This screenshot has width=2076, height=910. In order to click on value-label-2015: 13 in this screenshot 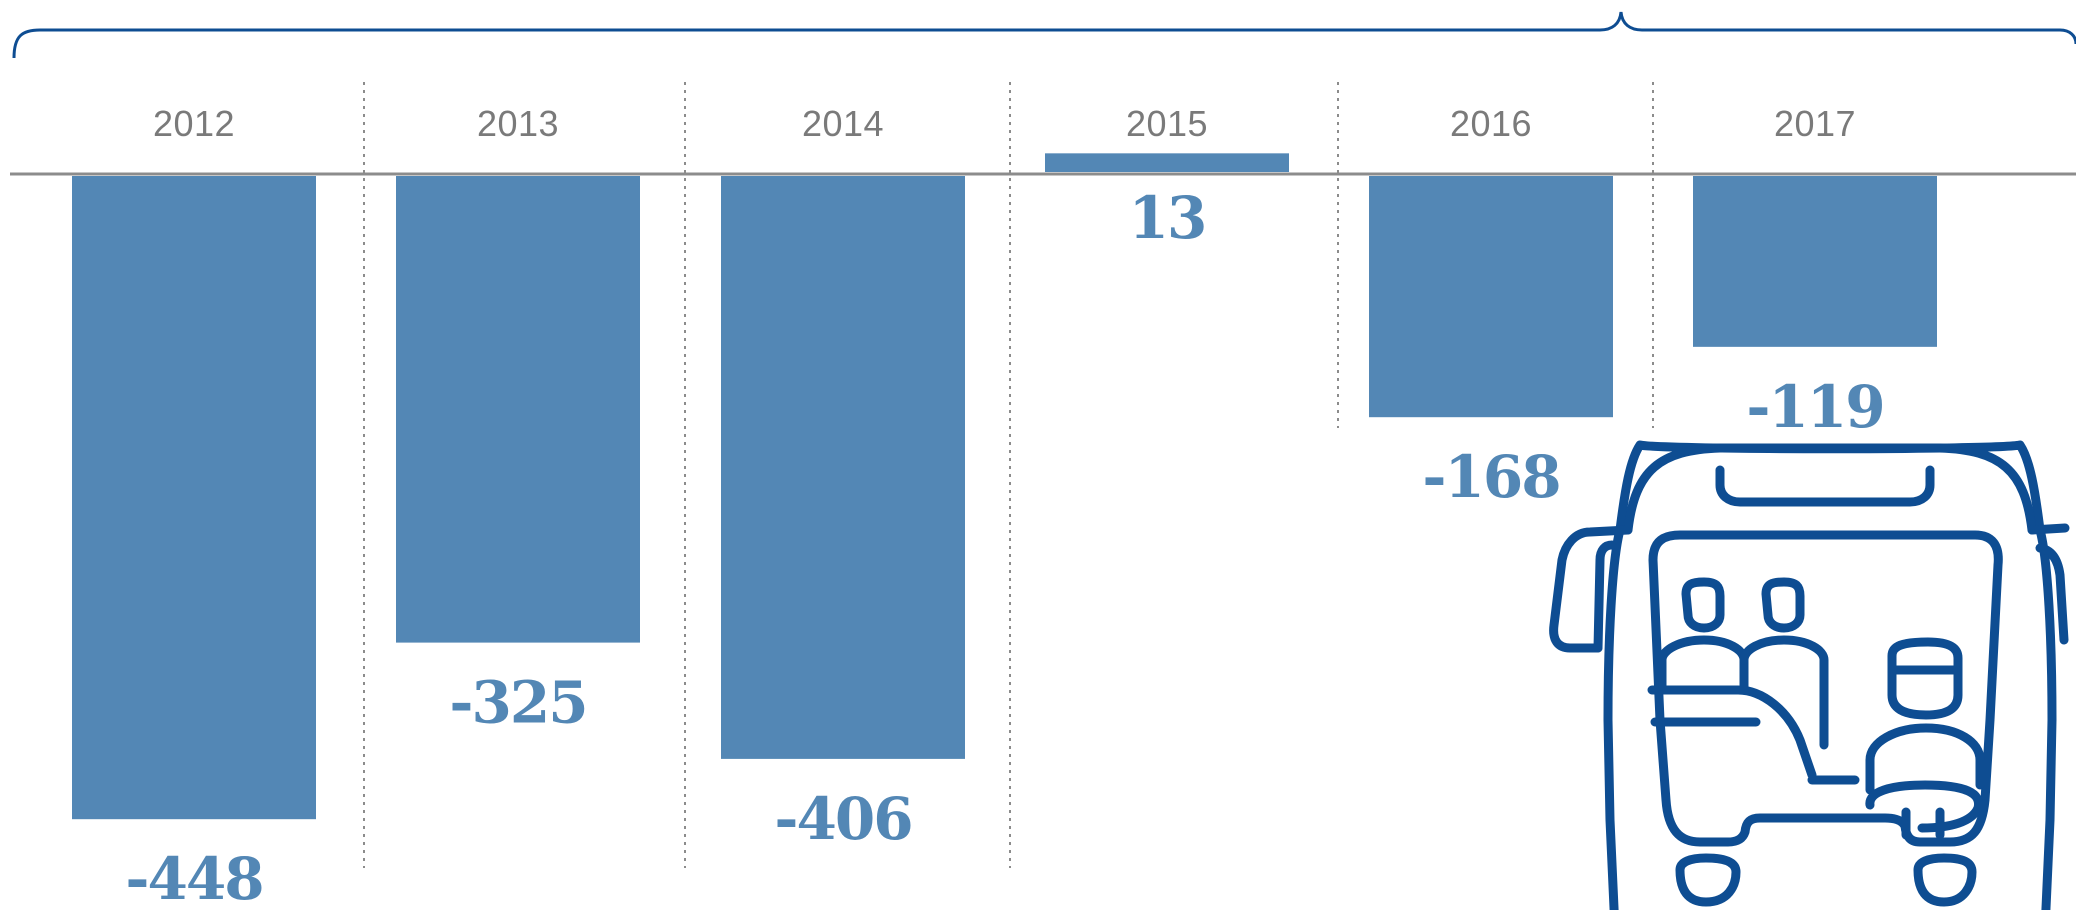, I will do `click(1167, 218)`.